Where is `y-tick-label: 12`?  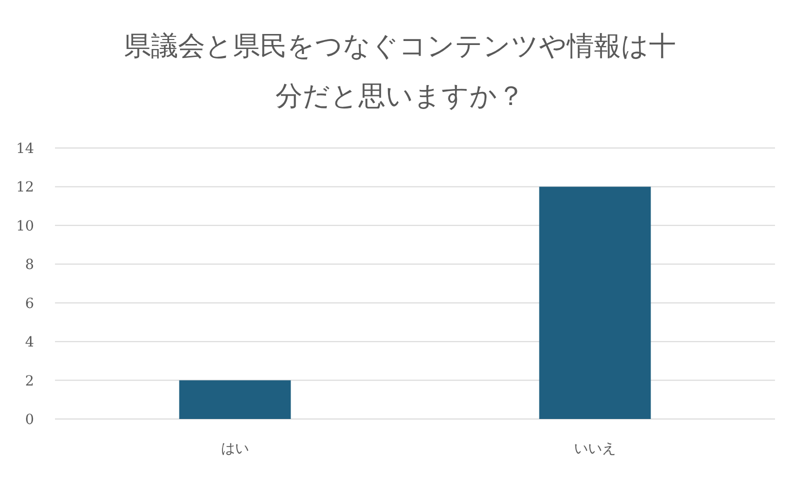
y-tick-label: 12 is located at coordinates (25, 188).